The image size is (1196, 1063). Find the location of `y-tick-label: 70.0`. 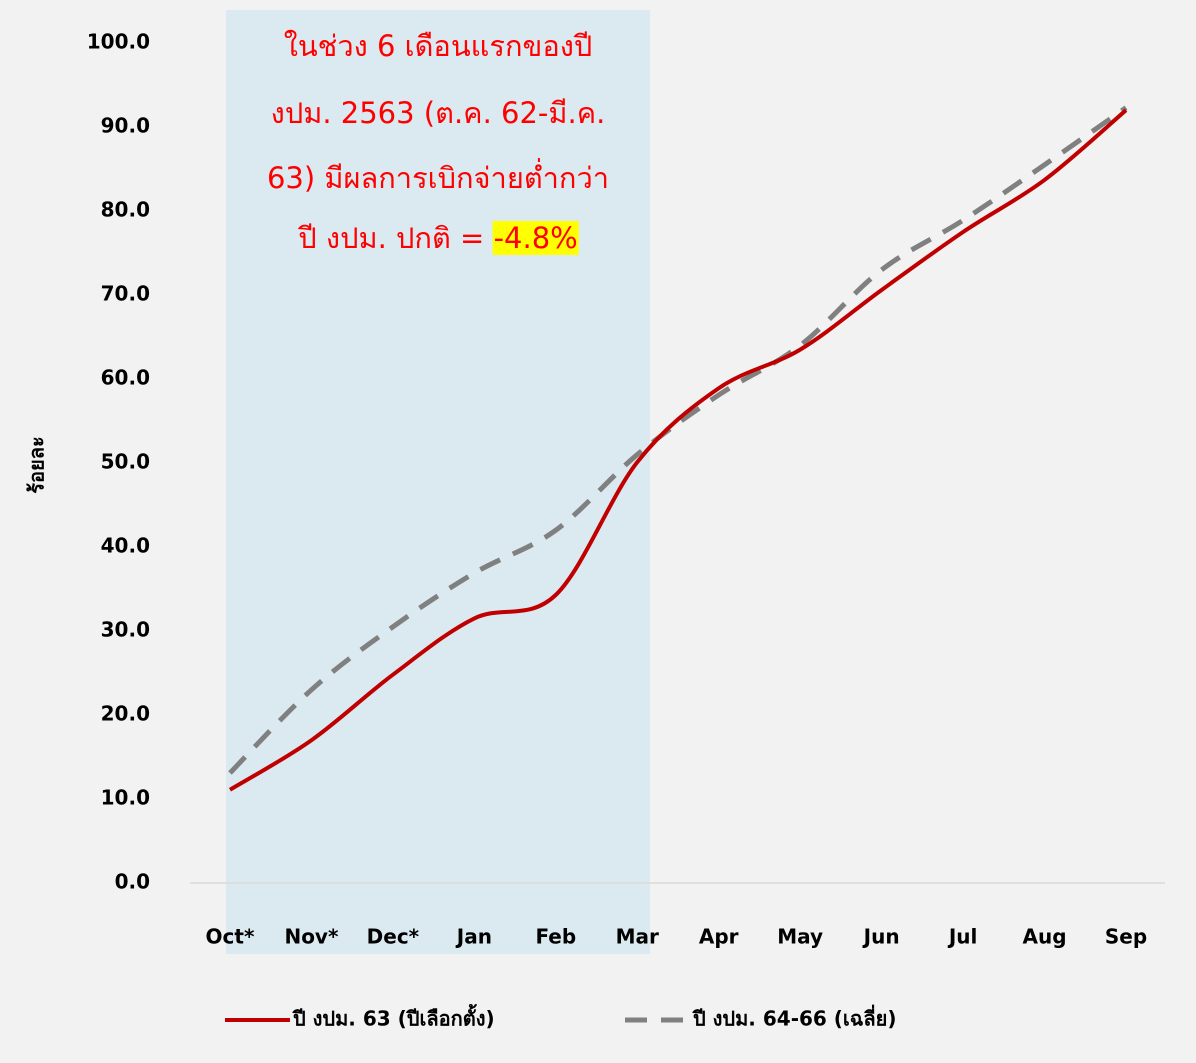

y-tick-label: 70.0 is located at coordinates (125, 294).